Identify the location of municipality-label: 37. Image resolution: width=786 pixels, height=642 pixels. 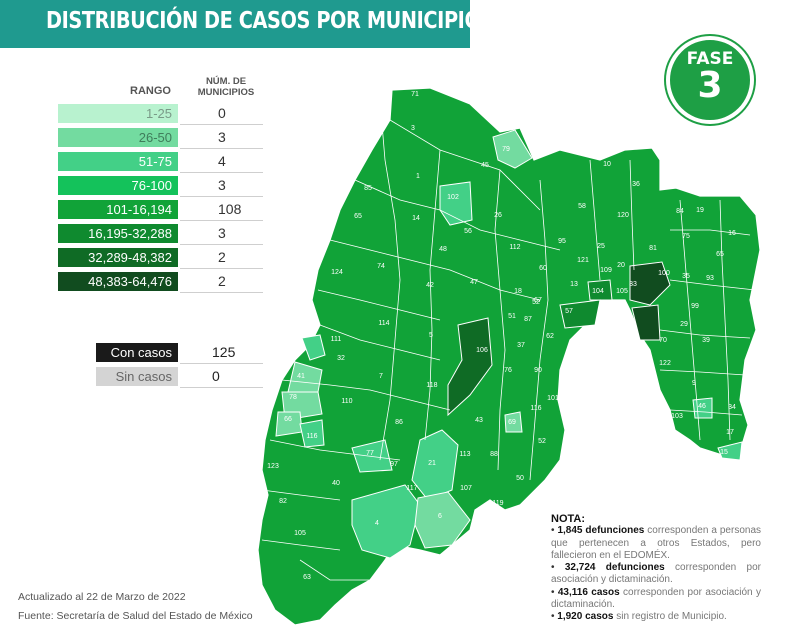
(521, 345).